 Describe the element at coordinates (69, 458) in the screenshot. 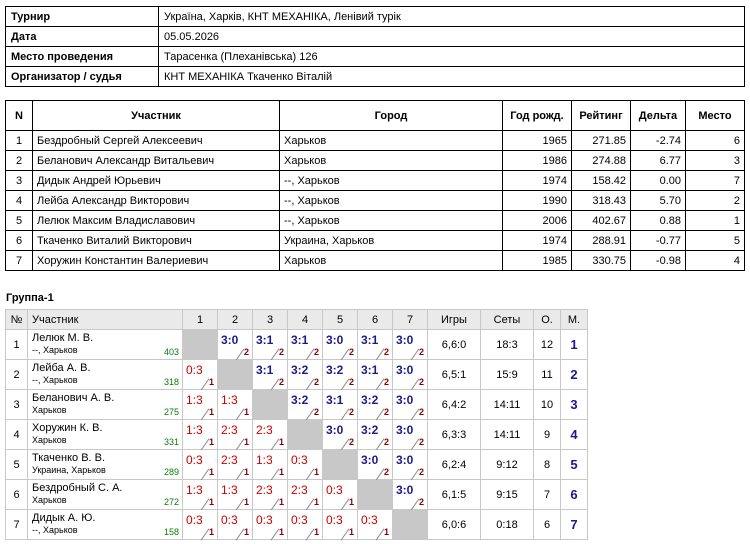

I see `group-player-name: Ткаченко В. В.` at that location.